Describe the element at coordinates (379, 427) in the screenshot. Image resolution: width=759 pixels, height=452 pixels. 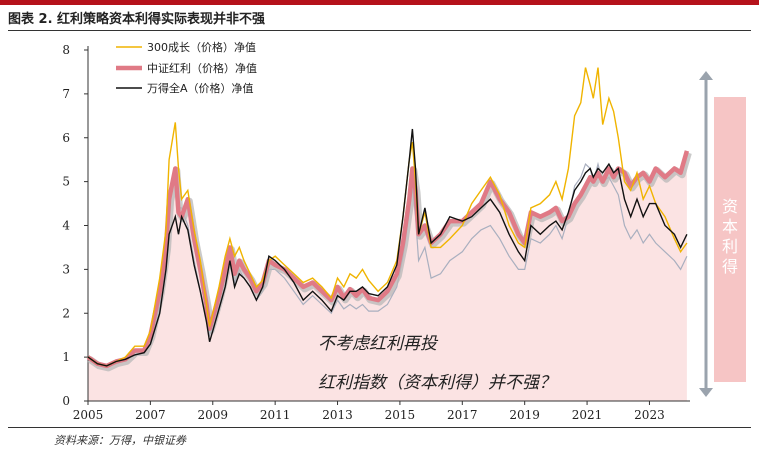
I see `bottom-divider` at that location.